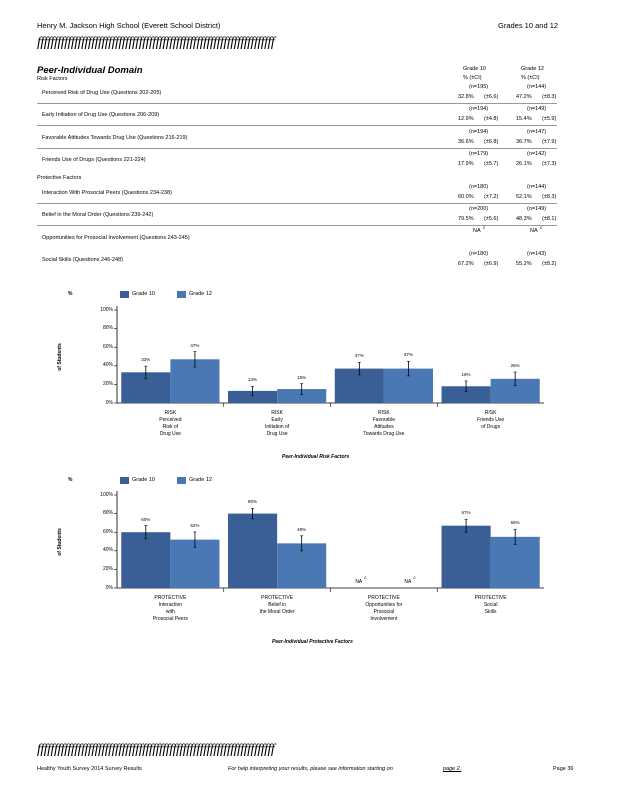  Describe the element at coordinates (83, 260) in the screenshot. I see `row-label: Social Skills (Questions 246-248)` at that location.